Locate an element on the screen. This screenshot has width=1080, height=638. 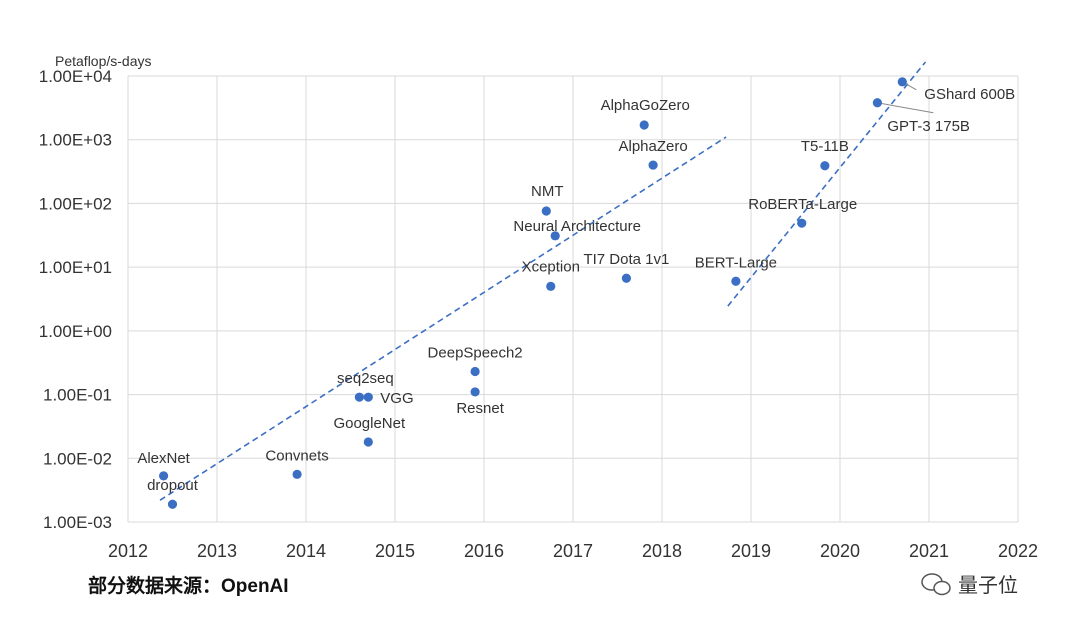
y-tick-label: 1.00E-01 is located at coordinates (77, 395).